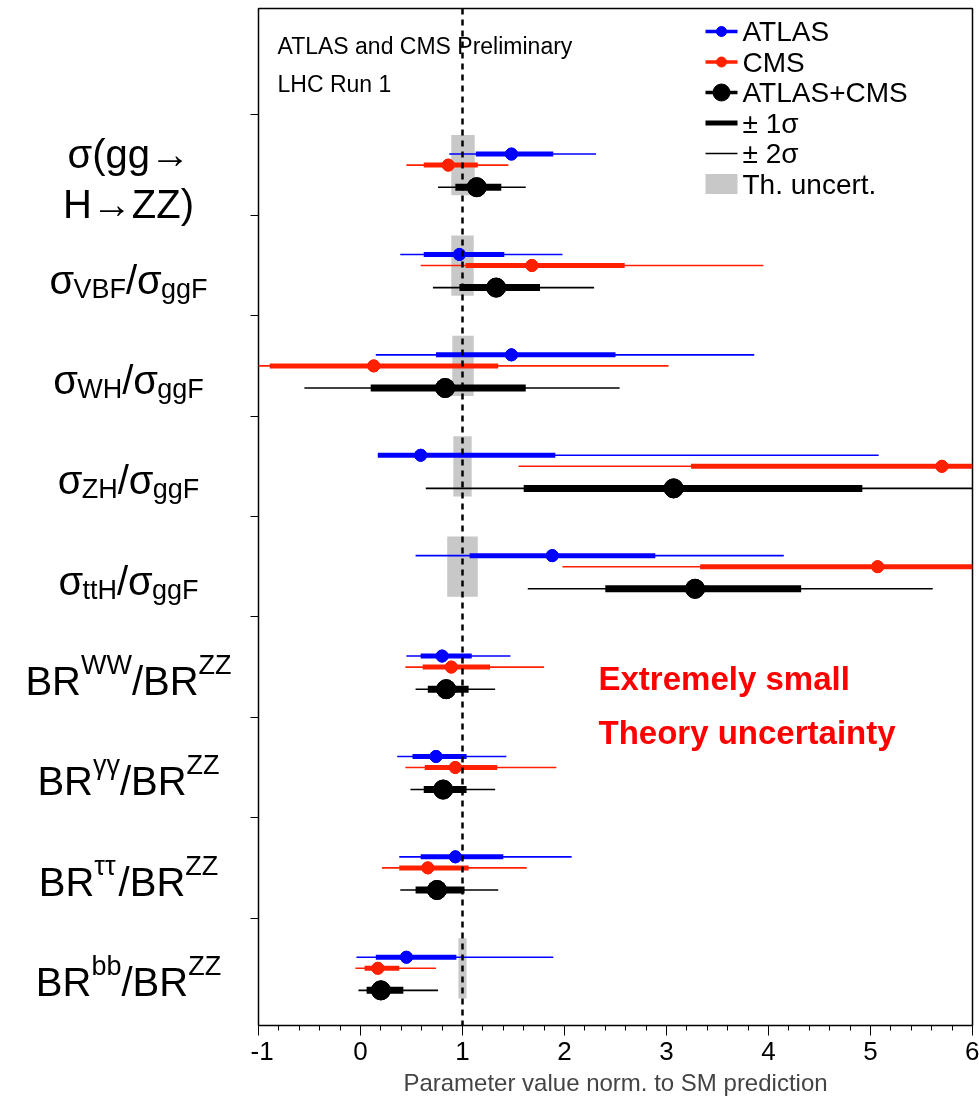 This screenshot has height=1105, width=979. Describe the element at coordinates (262, 1050) in the screenshot. I see `x-tick-label: -1` at that location.